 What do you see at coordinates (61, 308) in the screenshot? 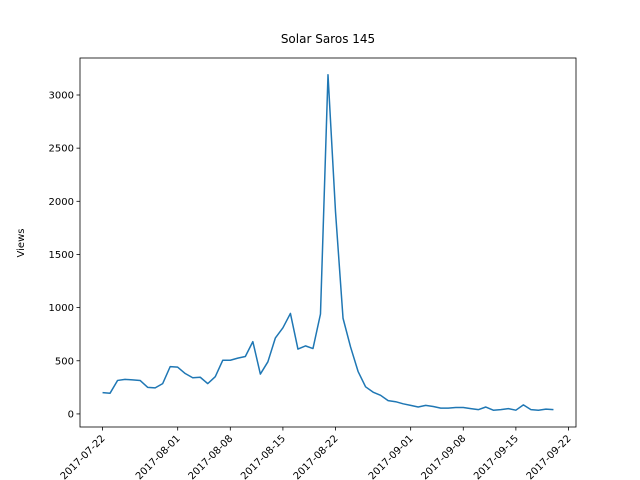
I see `y-tick-label: 1000` at bounding box center [61, 308].